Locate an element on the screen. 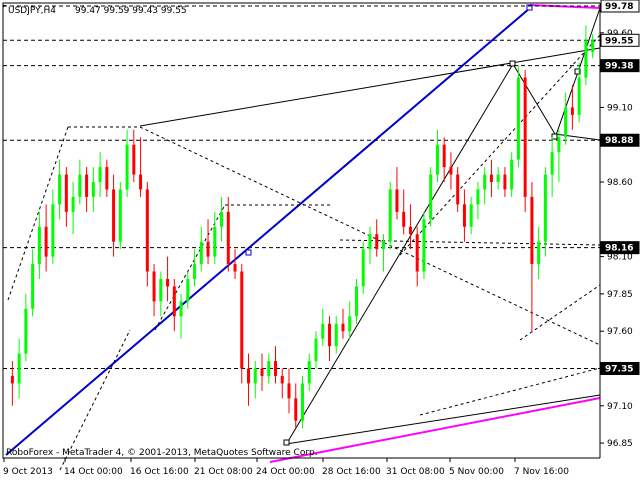  level-label-2: 99.38 is located at coordinates (619, 67).